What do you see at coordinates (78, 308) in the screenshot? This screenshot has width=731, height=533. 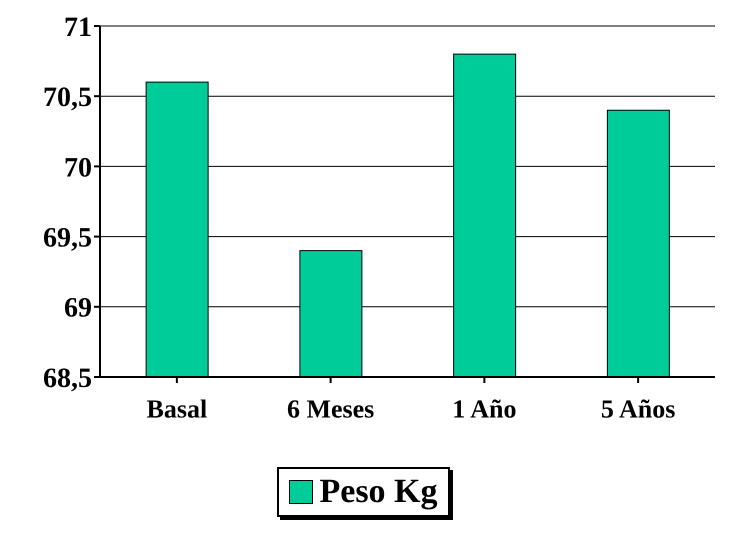 I see `y-tick-label: 69` at bounding box center [78, 308].